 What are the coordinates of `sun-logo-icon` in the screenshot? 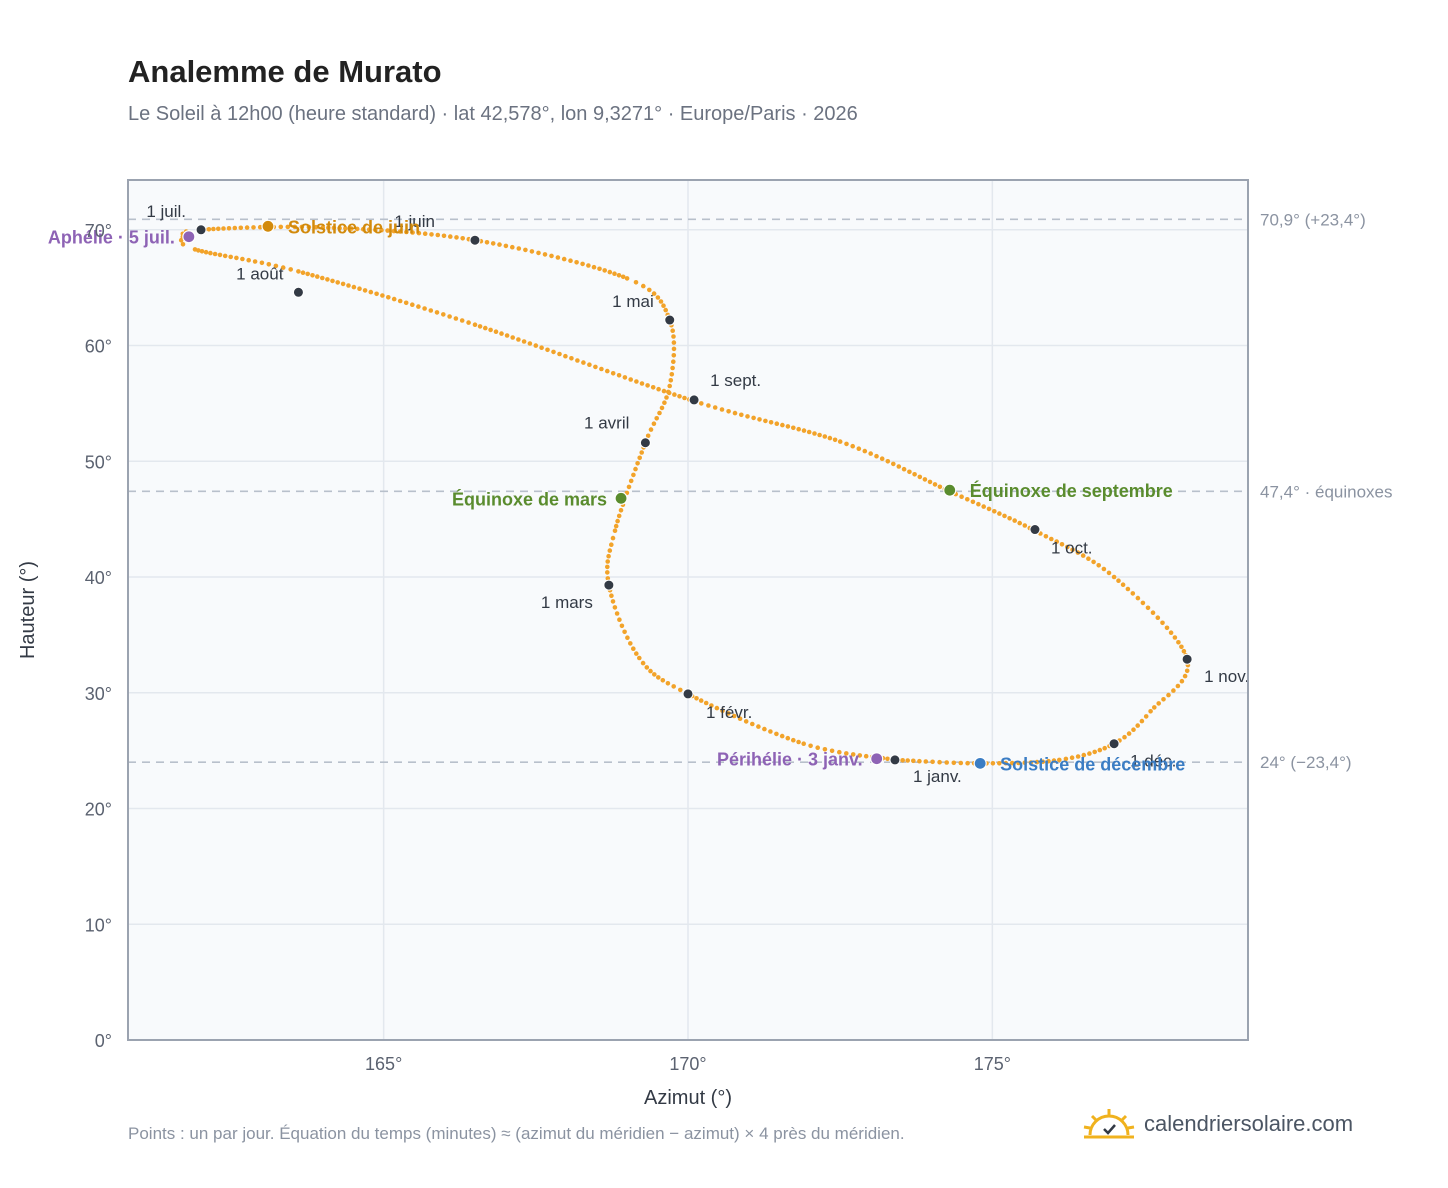 It's located at (1109, 1124).